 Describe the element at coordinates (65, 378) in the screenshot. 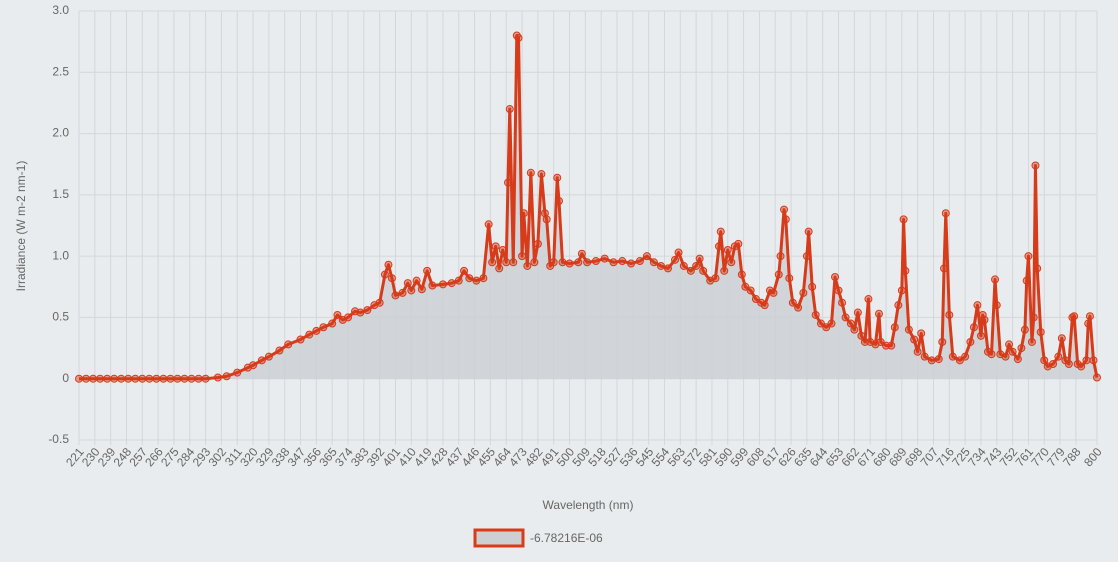

I see `y-tick-label: 0` at that location.